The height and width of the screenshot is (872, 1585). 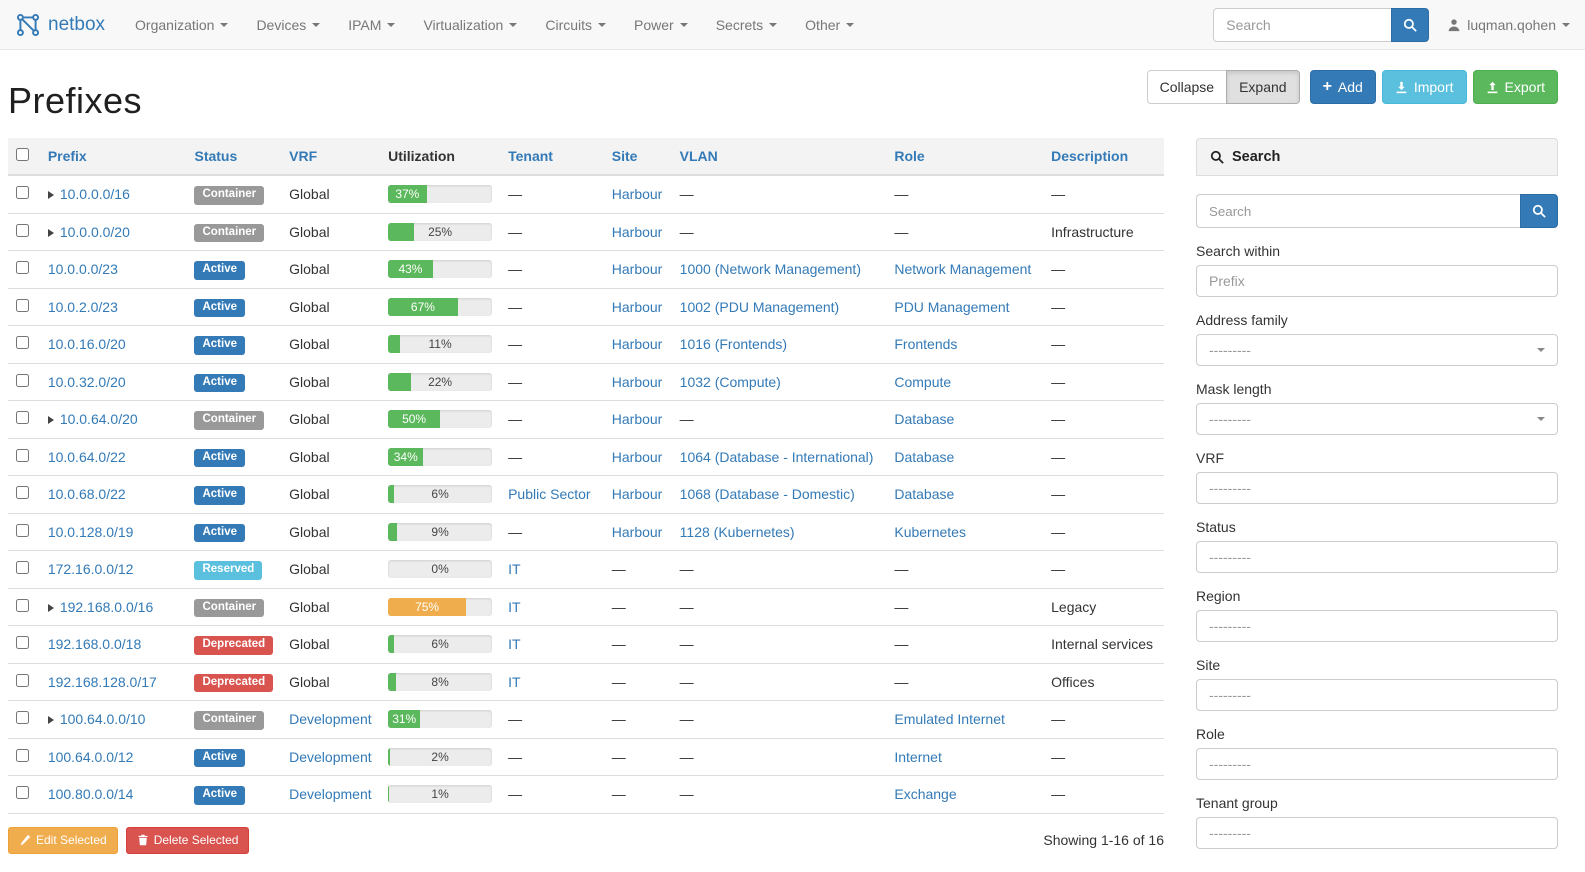 I want to click on column-header-vrf: VRF, so click(x=331, y=157).